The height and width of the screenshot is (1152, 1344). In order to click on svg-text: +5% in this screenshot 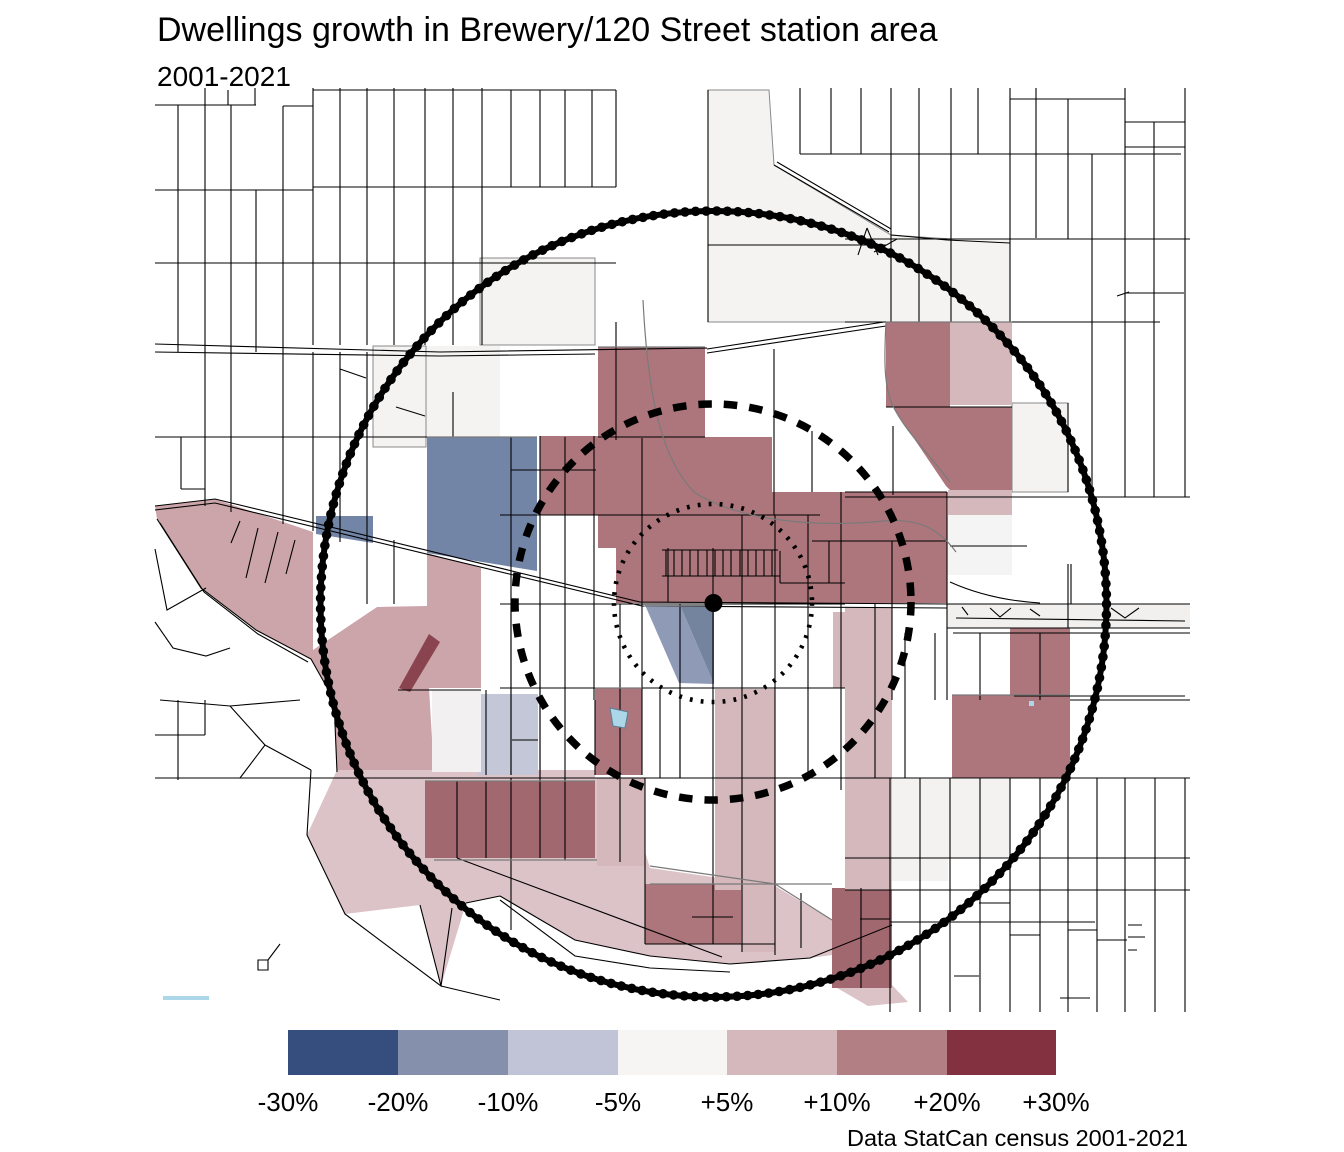, I will do `click(727, 1102)`.